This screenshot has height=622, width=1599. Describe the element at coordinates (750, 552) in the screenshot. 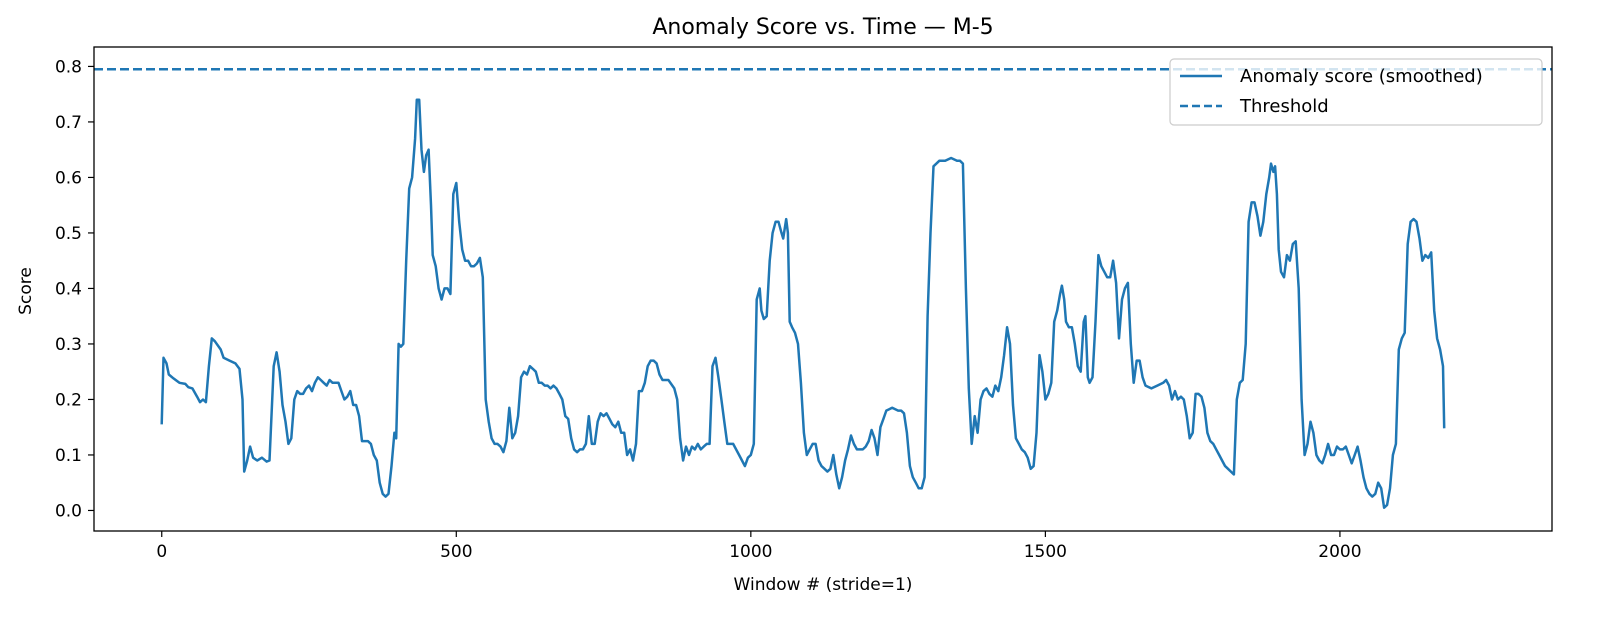

I see `x-tick-label: 1000` at that location.